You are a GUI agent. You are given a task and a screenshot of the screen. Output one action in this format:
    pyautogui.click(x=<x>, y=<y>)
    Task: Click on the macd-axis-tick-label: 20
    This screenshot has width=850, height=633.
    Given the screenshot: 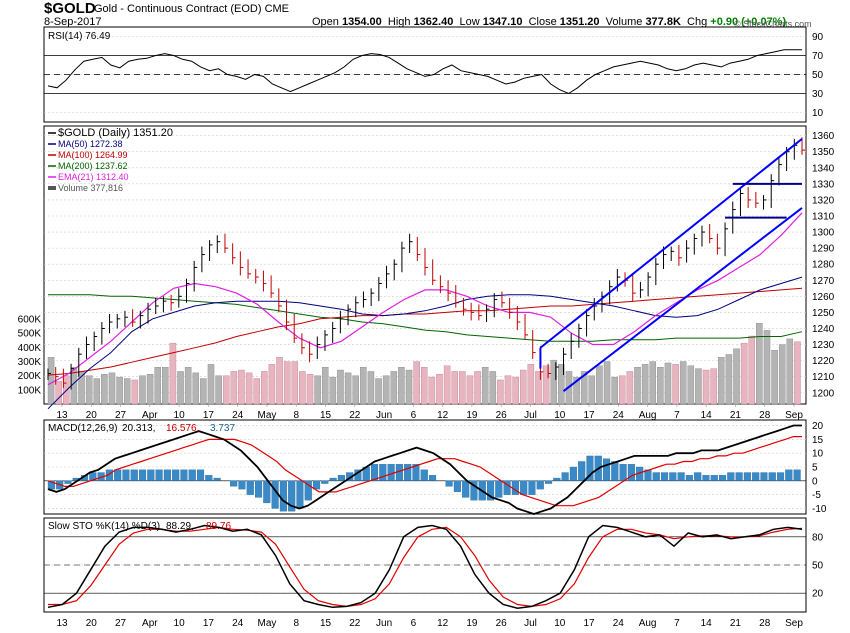 What is the action you would take?
    pyautogui.click(x=818, y=426)
    